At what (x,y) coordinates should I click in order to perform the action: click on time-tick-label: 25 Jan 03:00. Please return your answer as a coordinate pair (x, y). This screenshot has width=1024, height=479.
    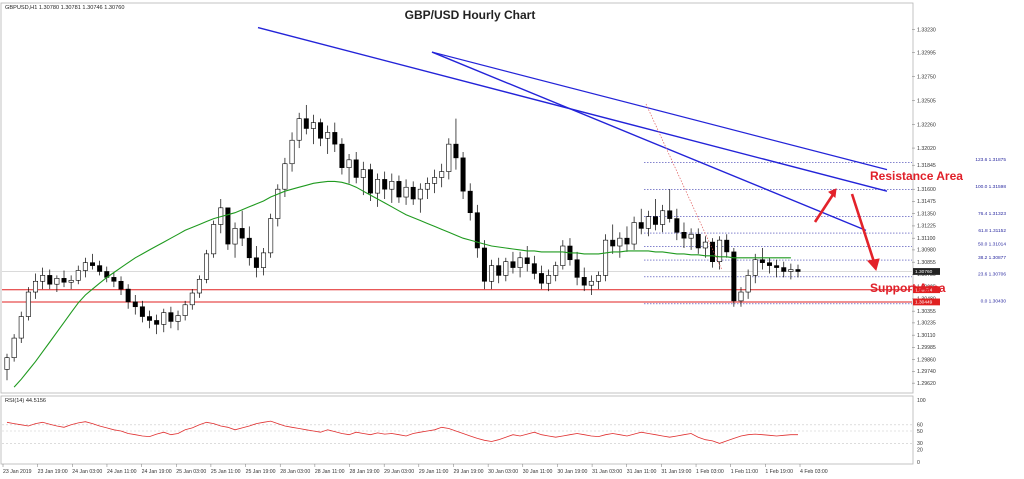
    Looking at the image, I should click on (191, 472).